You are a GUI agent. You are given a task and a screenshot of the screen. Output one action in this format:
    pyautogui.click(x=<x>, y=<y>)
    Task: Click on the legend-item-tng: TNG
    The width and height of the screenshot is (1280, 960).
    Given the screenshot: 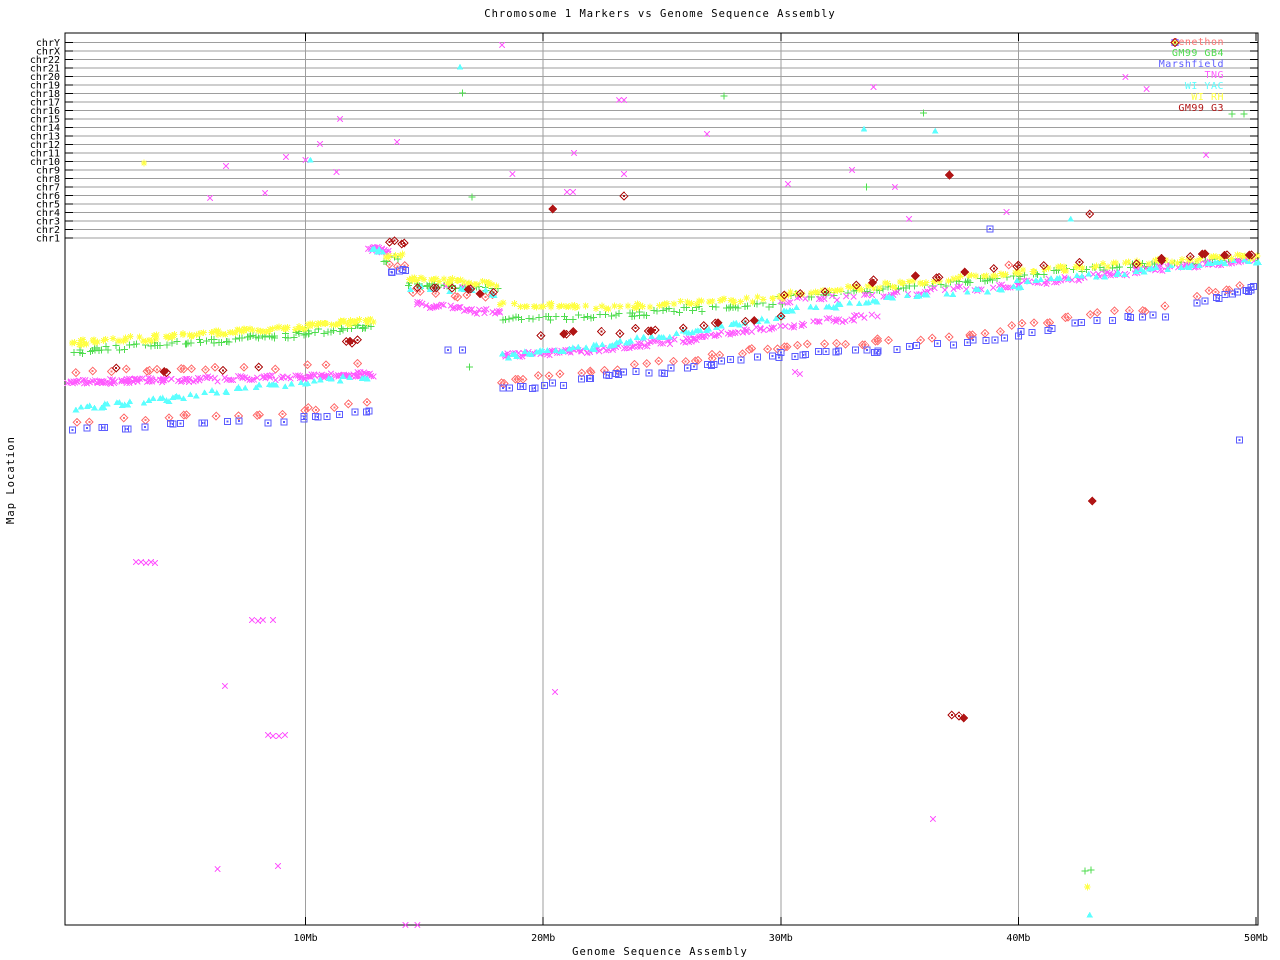 What is the action you would take?
    pyautogui.click(x=1204, y=60)
    